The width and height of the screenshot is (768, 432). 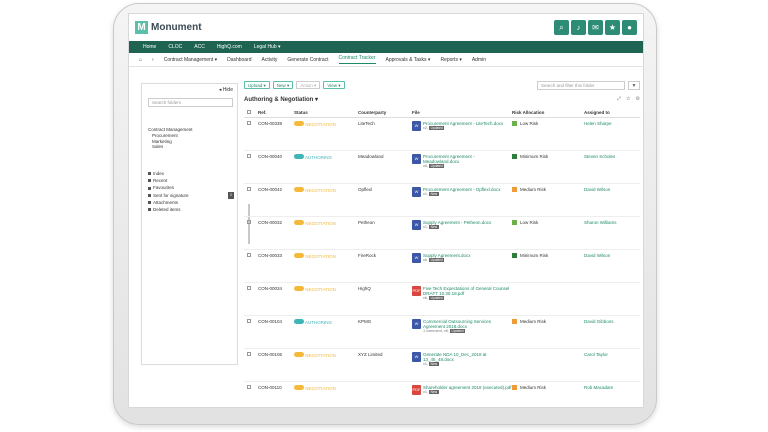 What do you see at coordinates (199, 47) in the screenshot?
I see `nav-item: ACC` at bounding box center [199, 47].